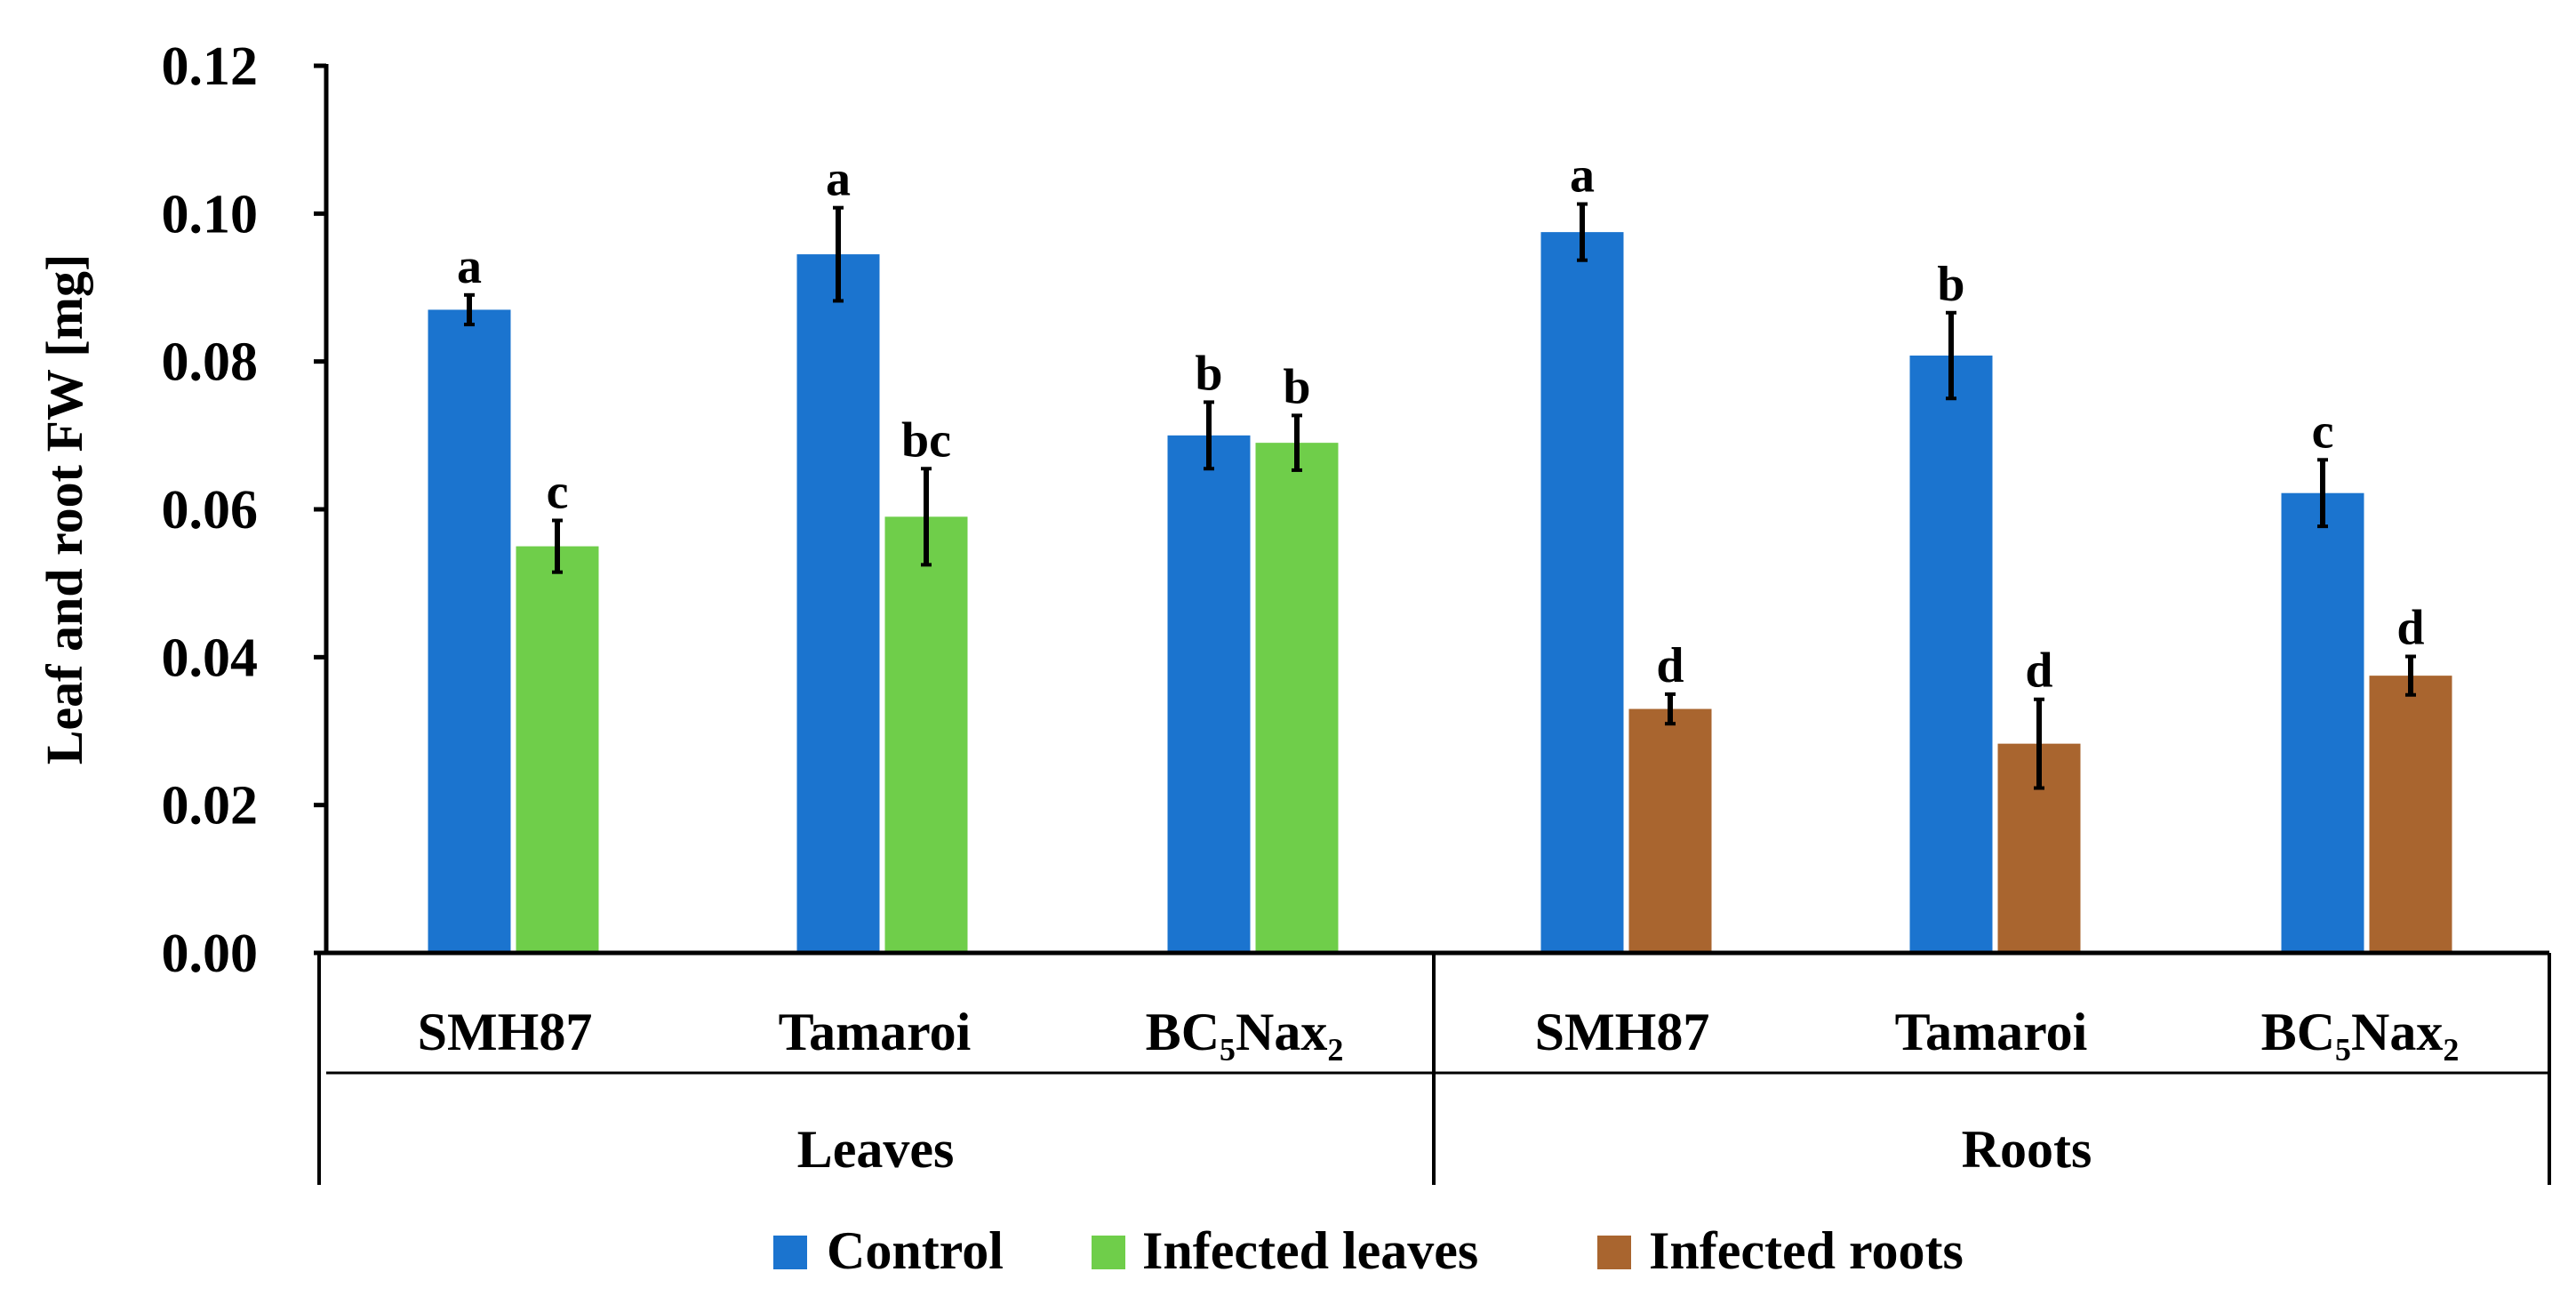 This screenshot has width=2576, height=1304. What do you see at coordinates (210, 362) in the screenshot?
I see `y-tick-label: 0.08` at bounding box center [210, 362].